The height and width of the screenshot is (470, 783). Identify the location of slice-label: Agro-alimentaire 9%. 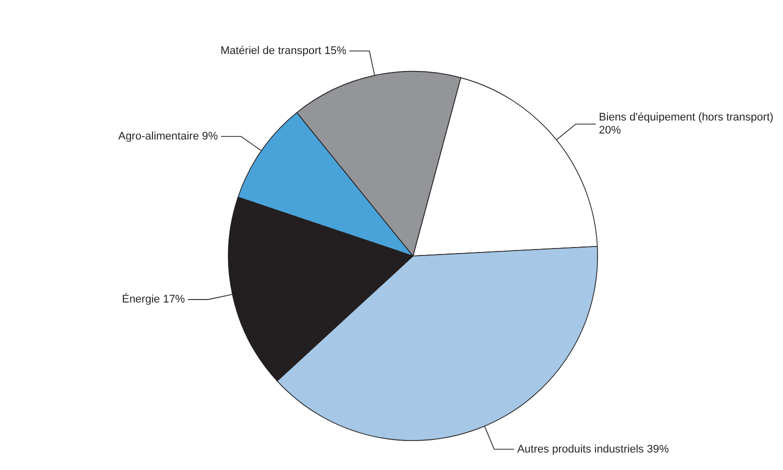
(168, 136).